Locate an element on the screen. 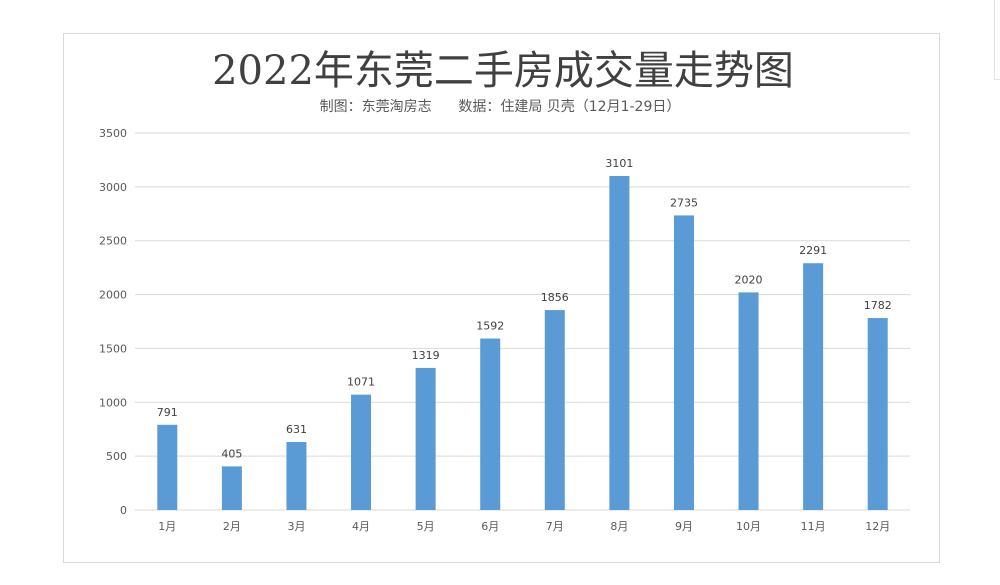 This screenshot has width=1000, height=585. y-tick-label: 2500 is located at coordinates (113, 241).